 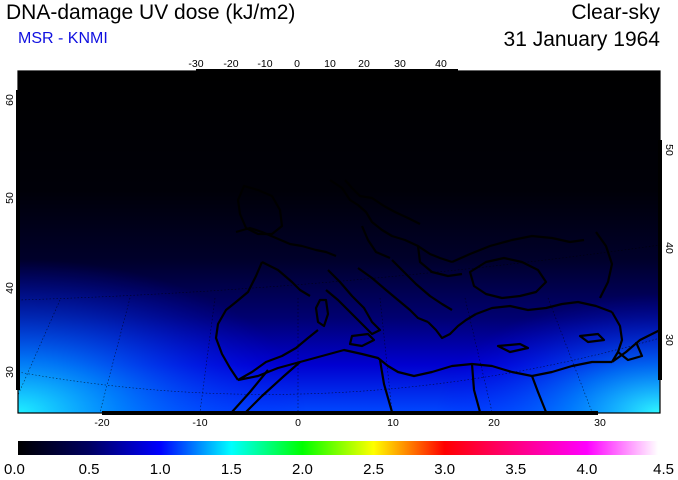 What do you see at coordinates (586, 469) in the screenshot?
I see `colorbar-label: 4.0` at bounding box center [586, 469].